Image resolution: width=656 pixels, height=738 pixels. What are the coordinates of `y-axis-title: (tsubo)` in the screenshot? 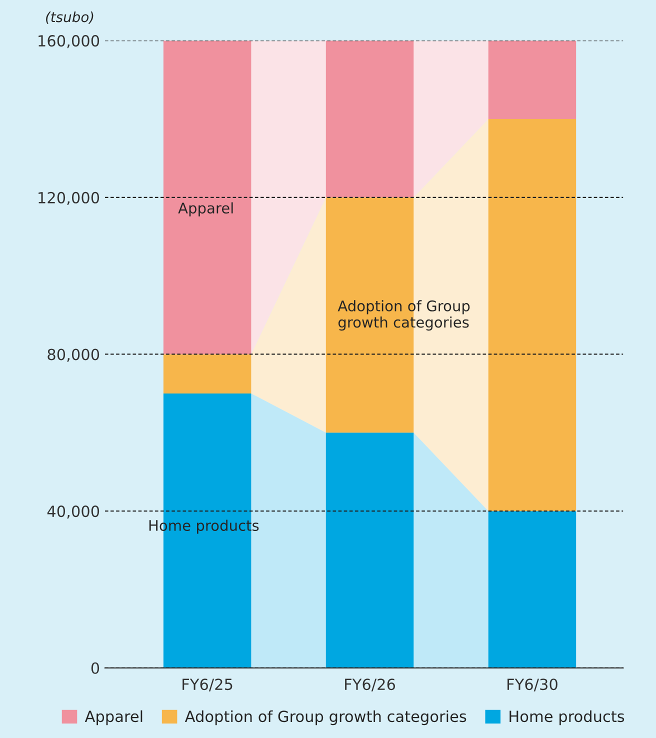 It's located at (70, 17).